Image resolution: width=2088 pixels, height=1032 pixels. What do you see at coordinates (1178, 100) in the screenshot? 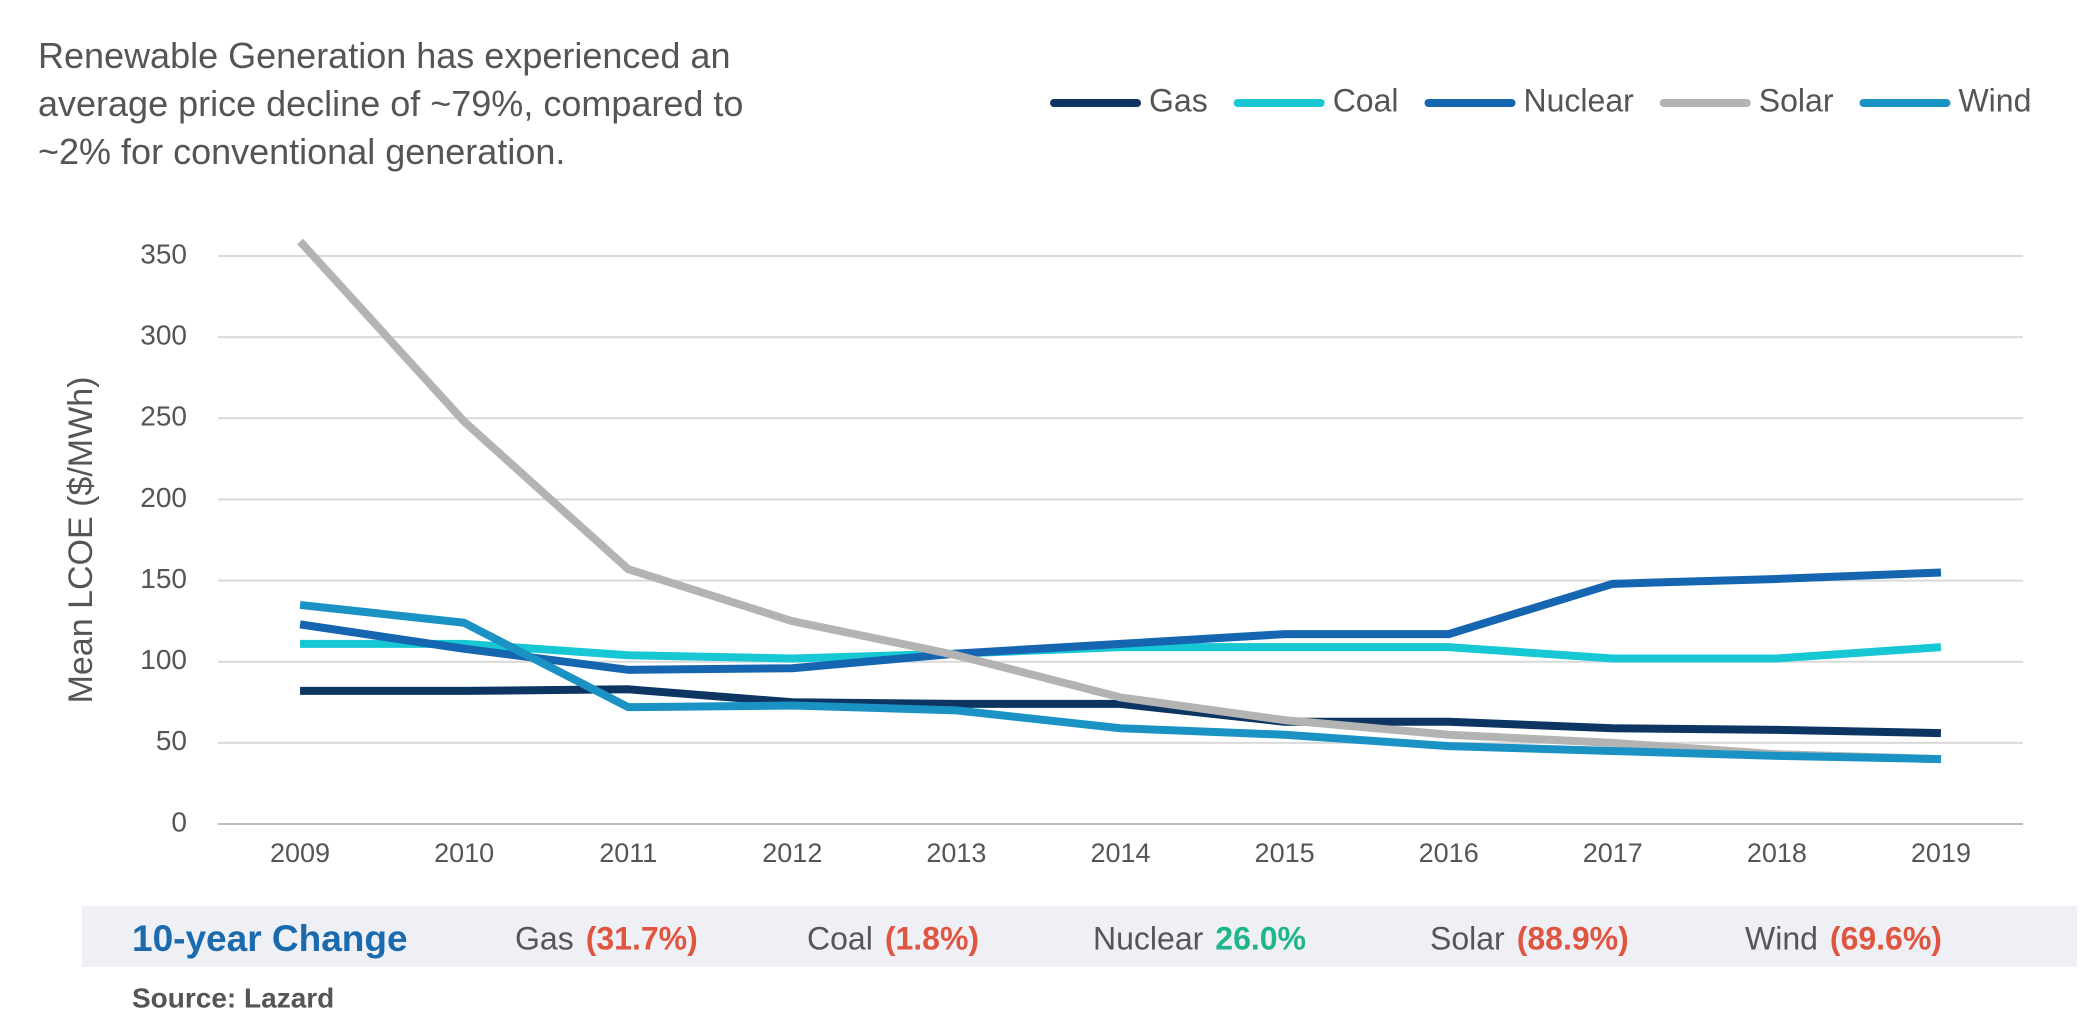
I see `legend-label: Gas` at bounding box center [1178, 100].